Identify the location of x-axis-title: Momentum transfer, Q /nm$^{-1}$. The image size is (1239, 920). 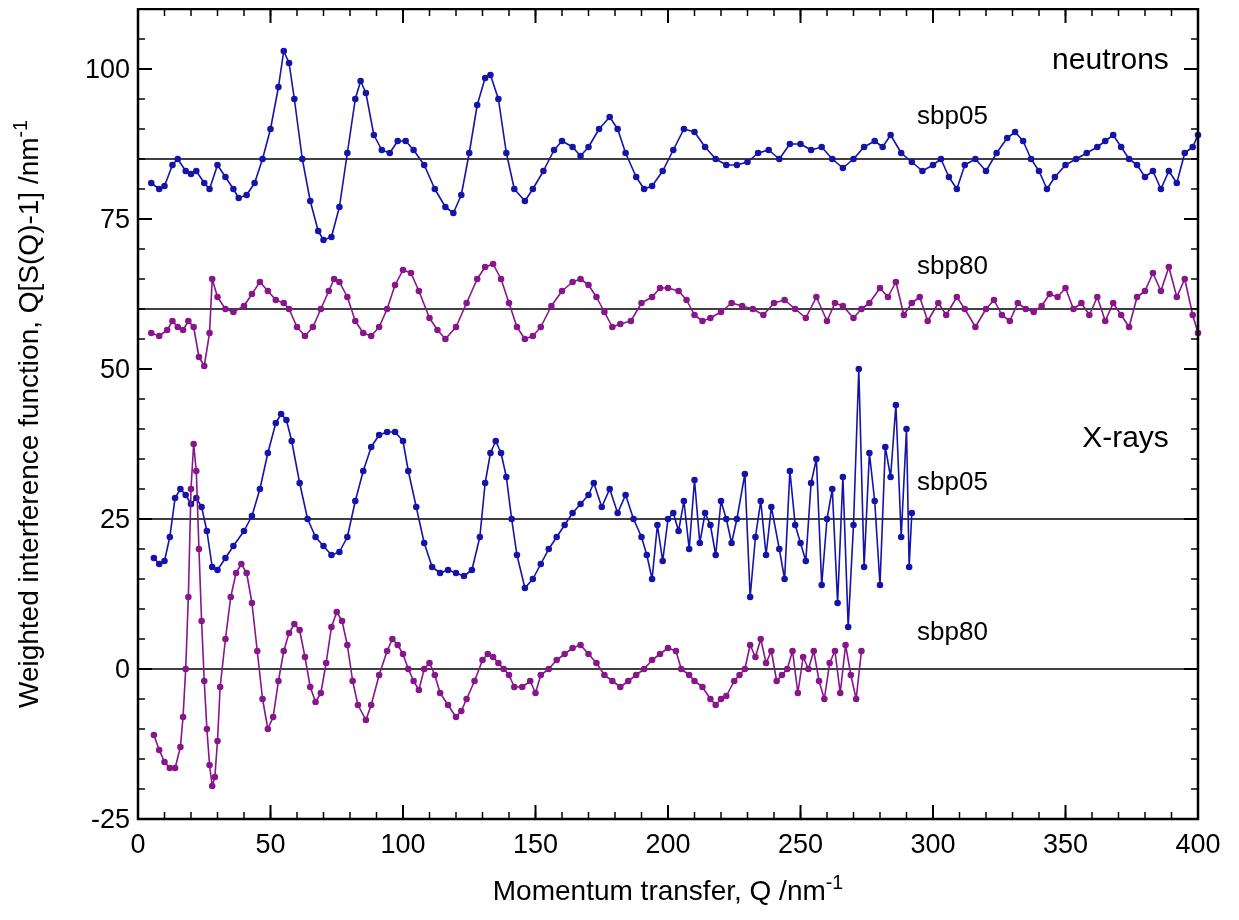
(668, 888).